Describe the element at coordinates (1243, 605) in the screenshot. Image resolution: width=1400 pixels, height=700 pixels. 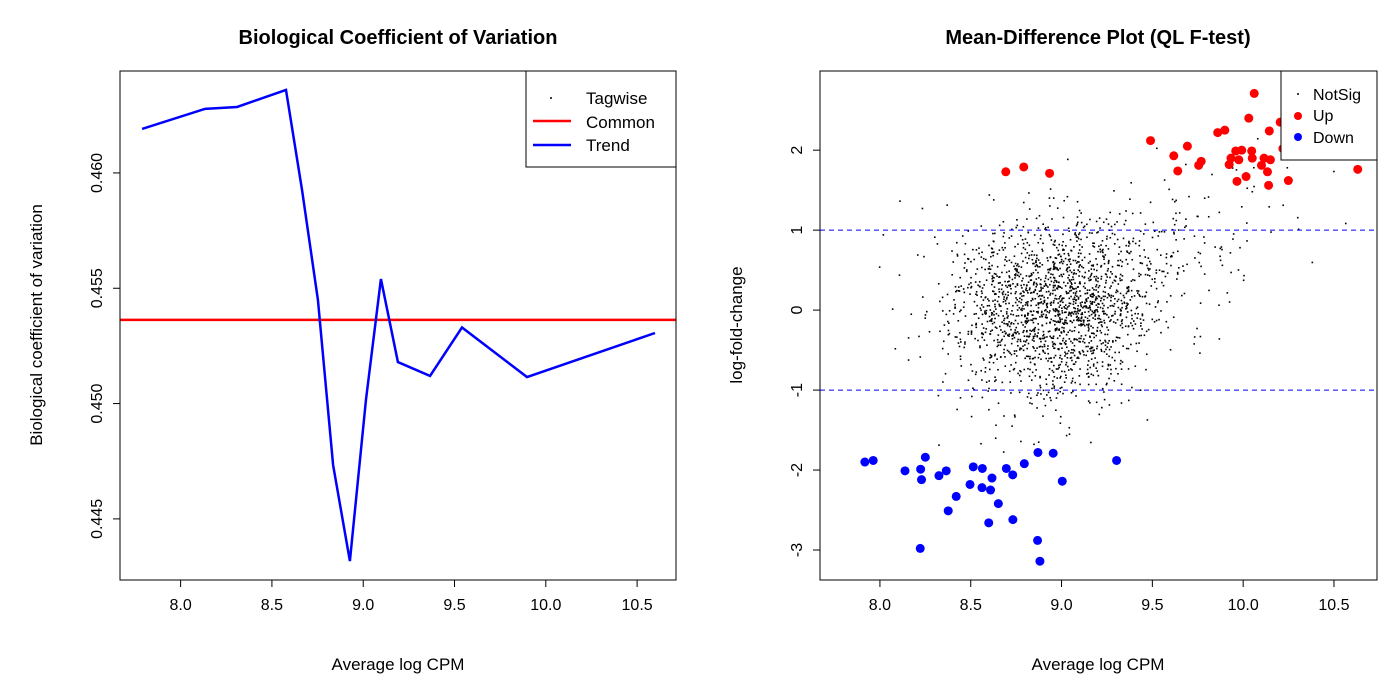
I see `x-tick-label: 10.0` at that location.